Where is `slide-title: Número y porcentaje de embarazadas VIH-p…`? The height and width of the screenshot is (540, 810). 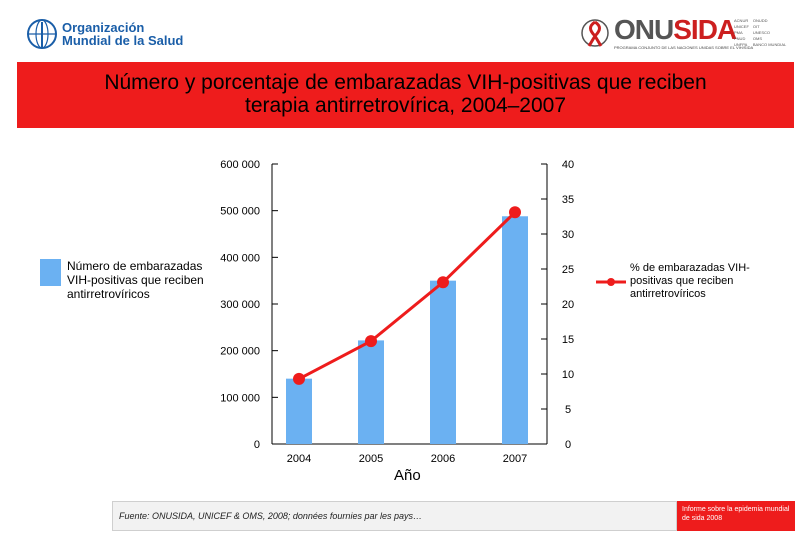 slide-title: Número y porcentaje de embarazadas VIH-p… is located at coordinates (405, 95).